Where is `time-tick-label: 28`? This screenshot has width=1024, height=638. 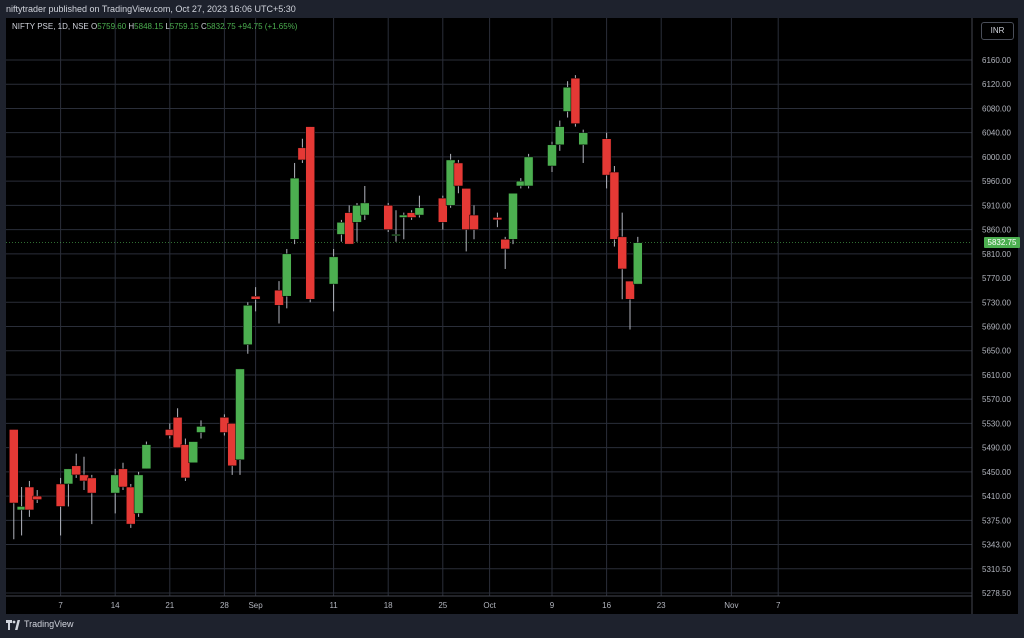
time-tick-label: 28 is located at coordinates (224, 605).